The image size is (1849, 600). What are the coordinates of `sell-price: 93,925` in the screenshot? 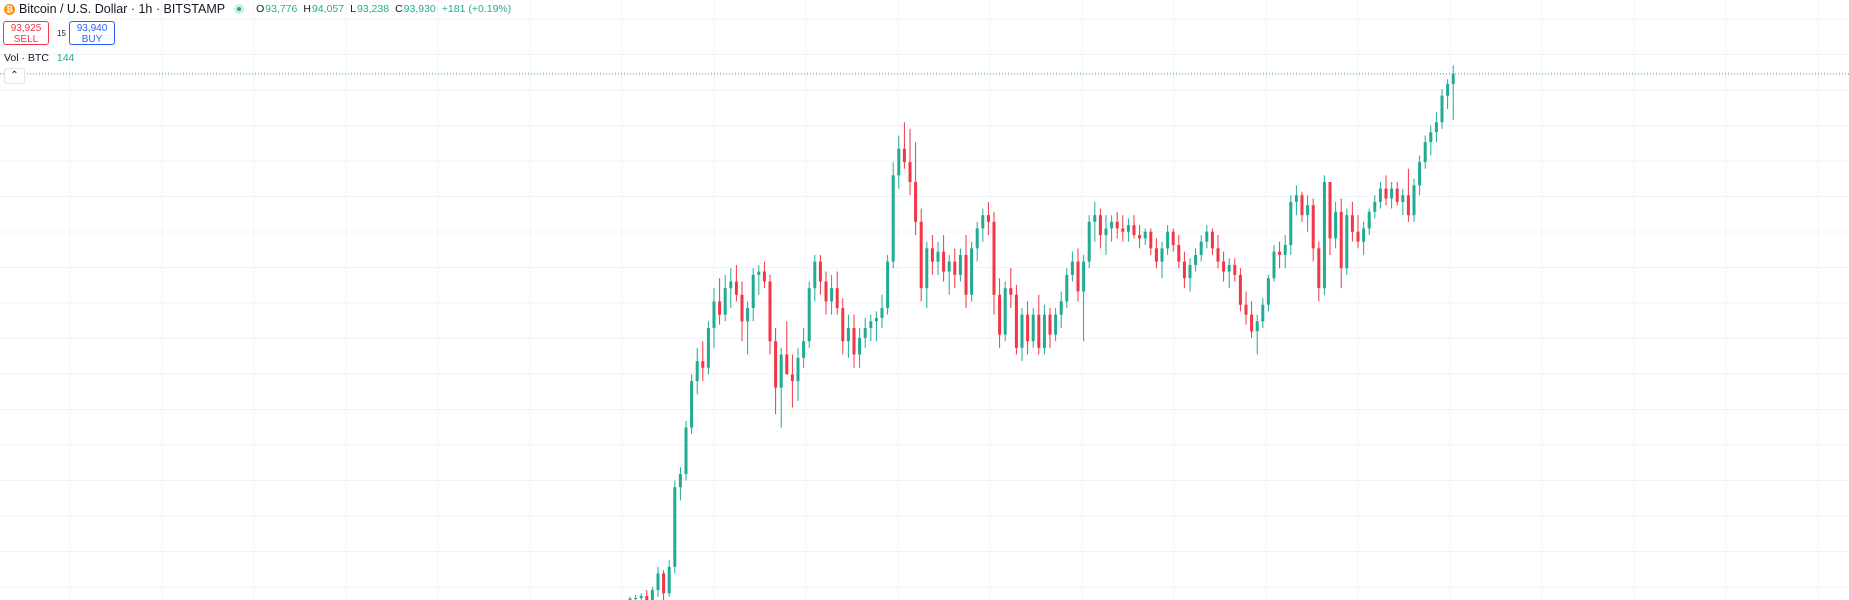 It's located at (26, 28).